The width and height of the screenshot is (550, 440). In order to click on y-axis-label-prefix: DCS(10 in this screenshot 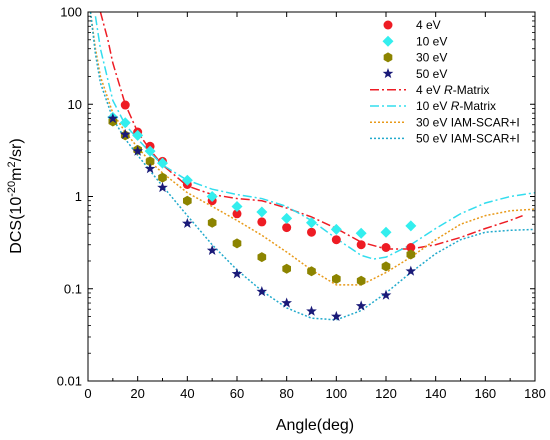, I will do `click(16, 225)`.